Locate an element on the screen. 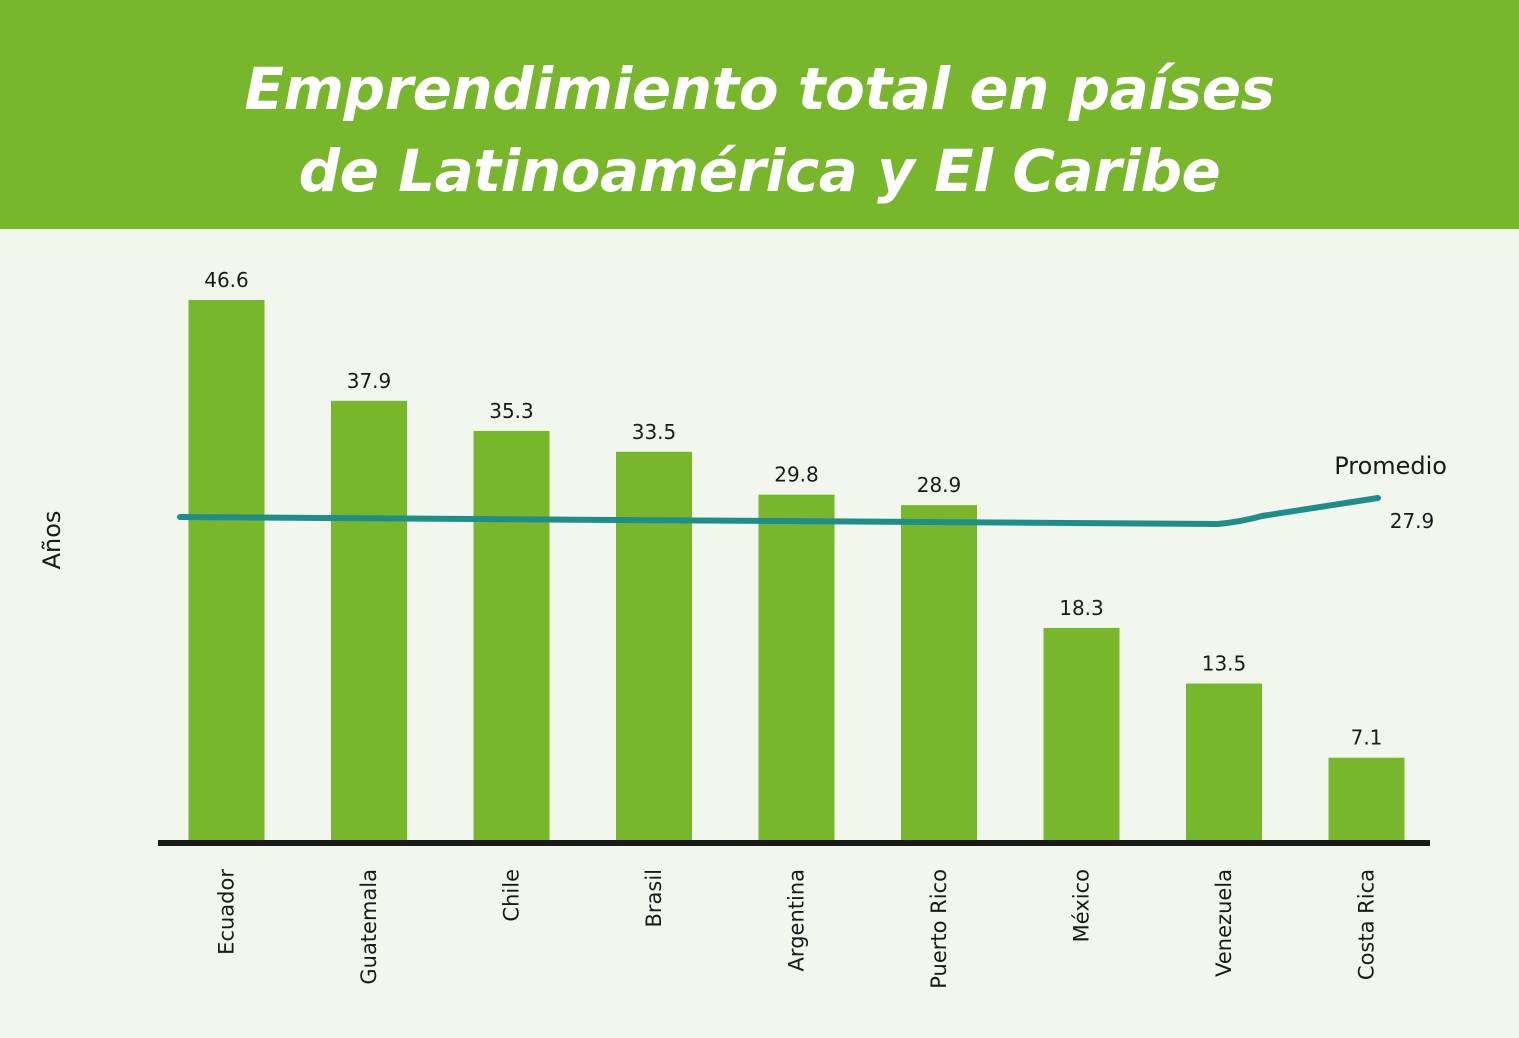  bar-chile is located at coordinates (511, 635).